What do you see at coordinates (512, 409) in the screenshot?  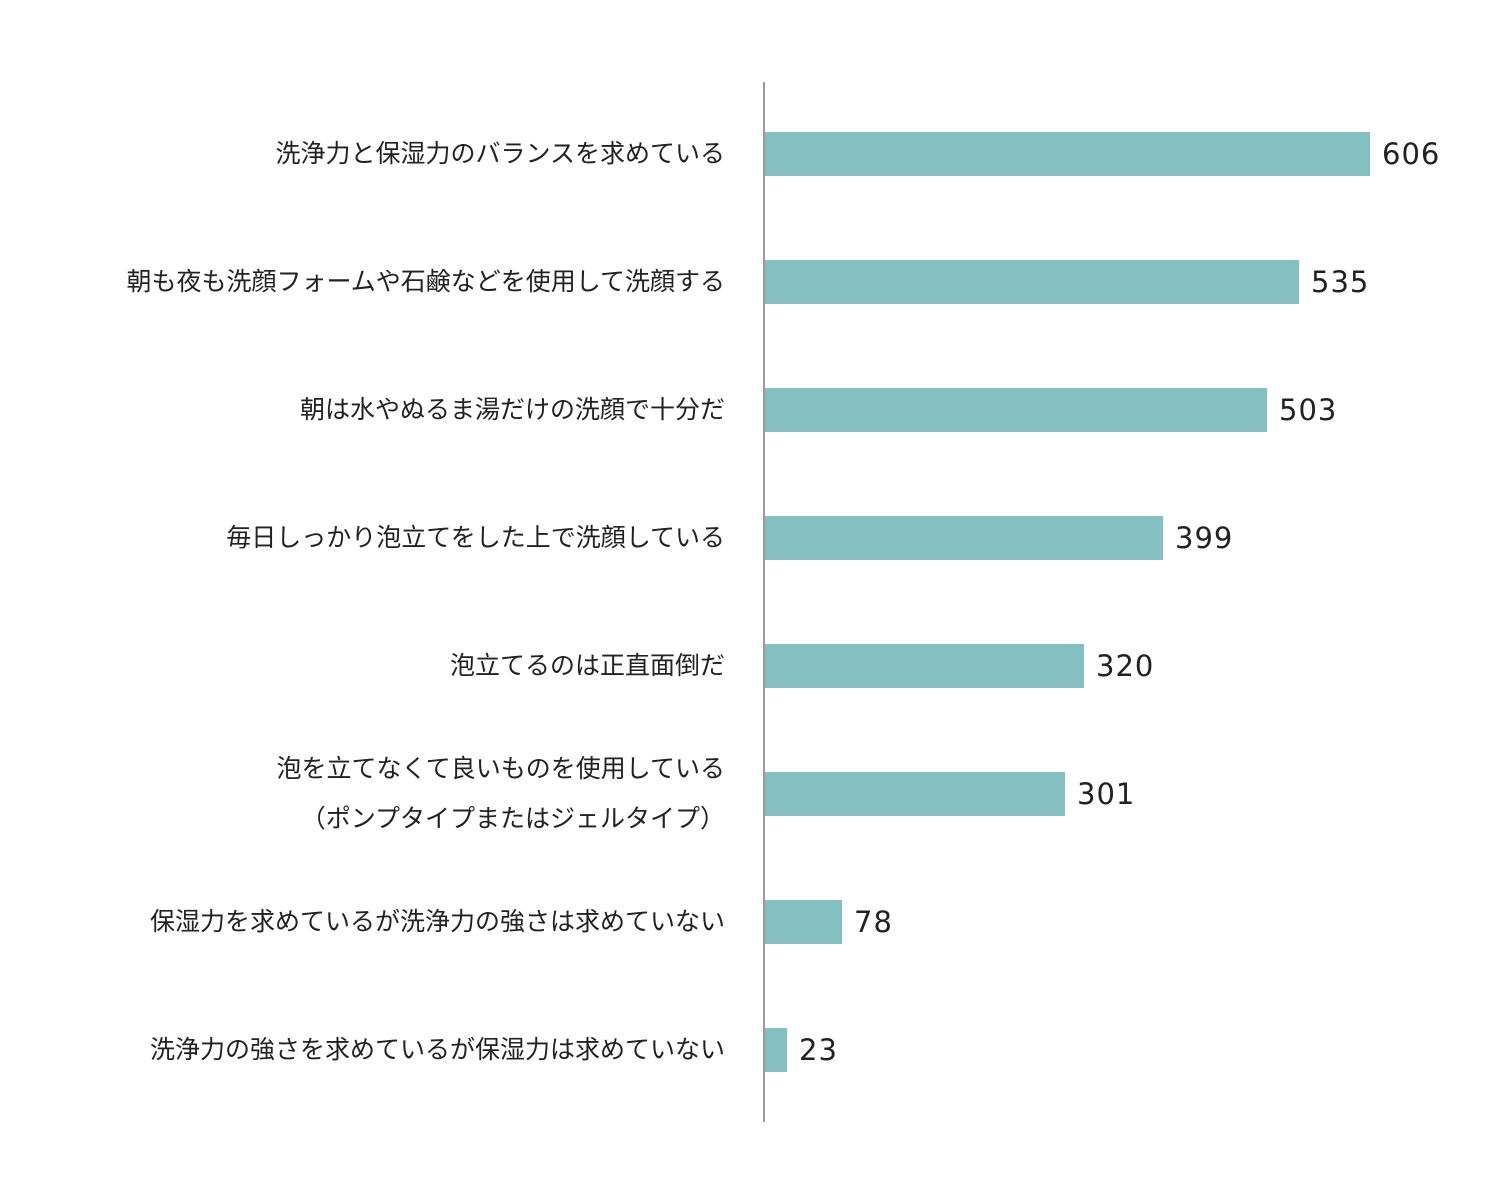 I see `category-label: 朝は水やぬるま湯だけの洗顔で十分だ` at bounding box center [512, 409].